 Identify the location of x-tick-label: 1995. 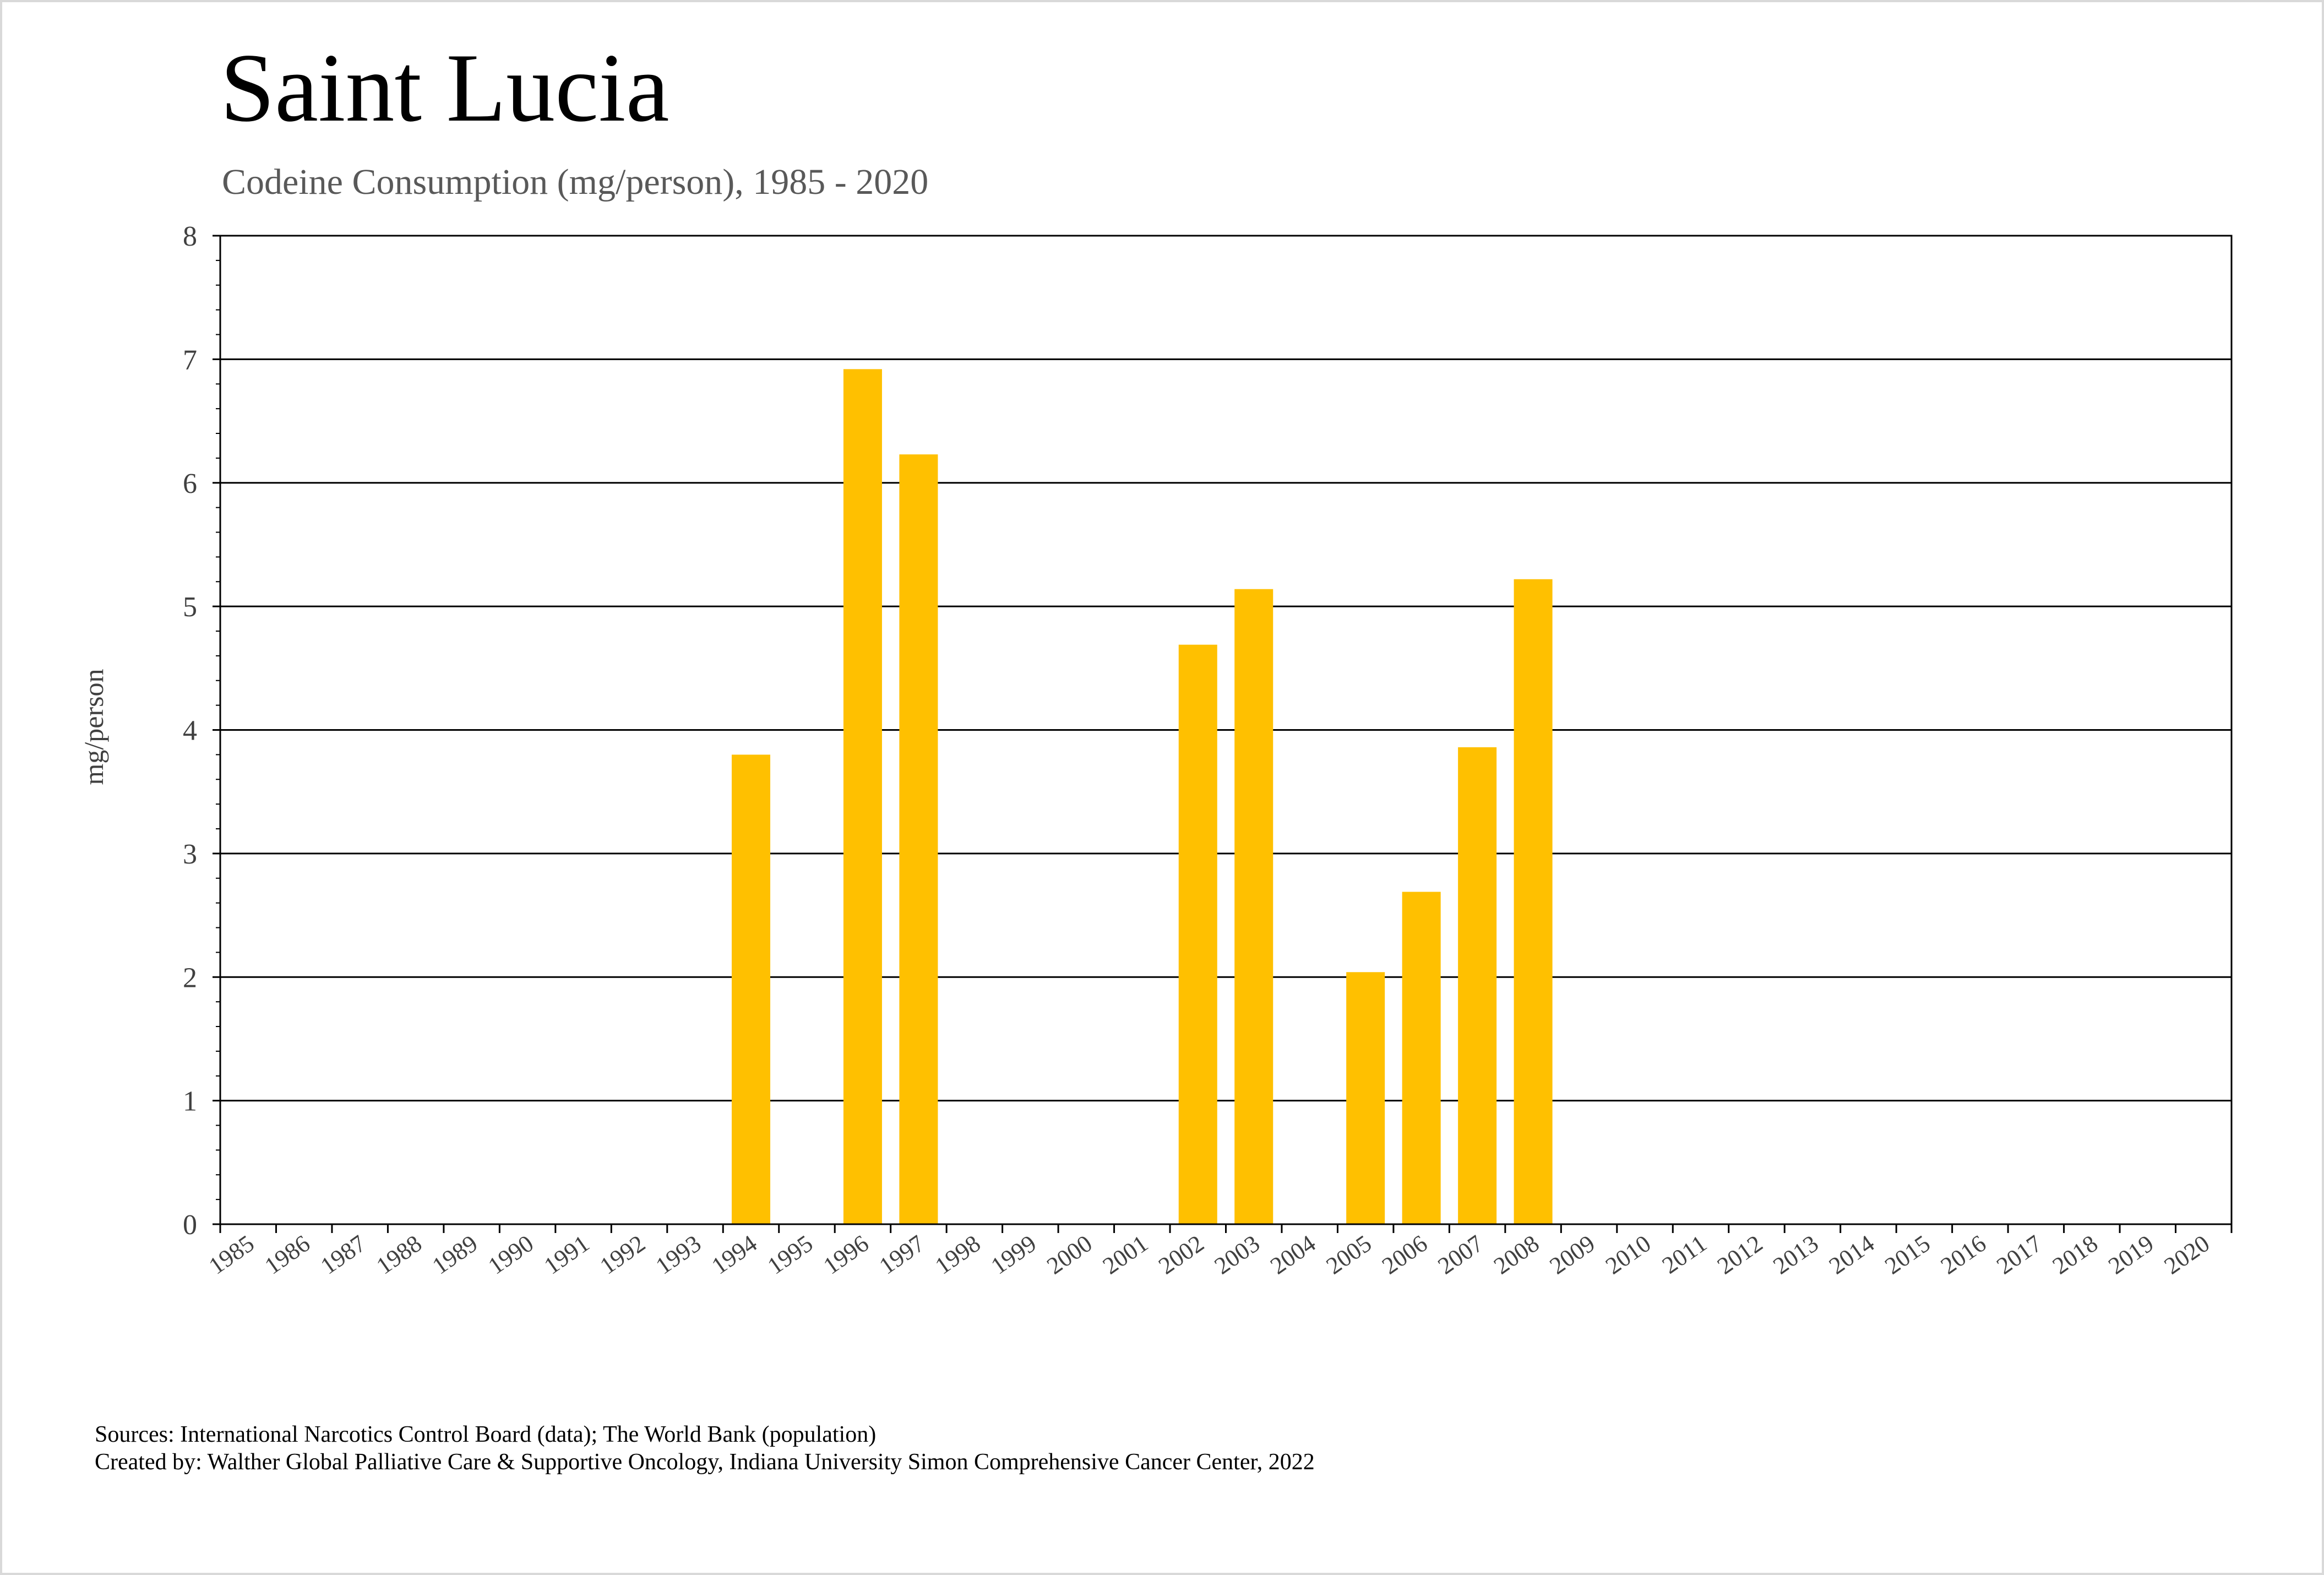
(791, 1255).